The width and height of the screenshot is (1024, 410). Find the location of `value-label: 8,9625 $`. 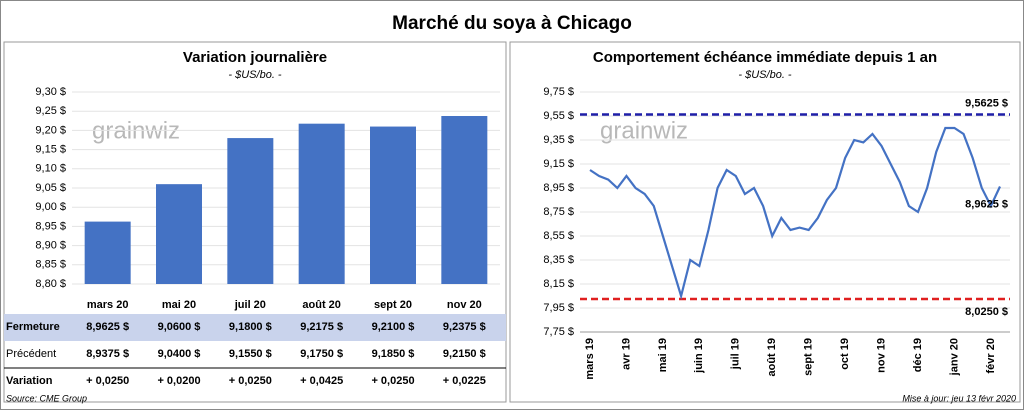

value-label: 8,9625 $ is located at coordinates (986, 204).